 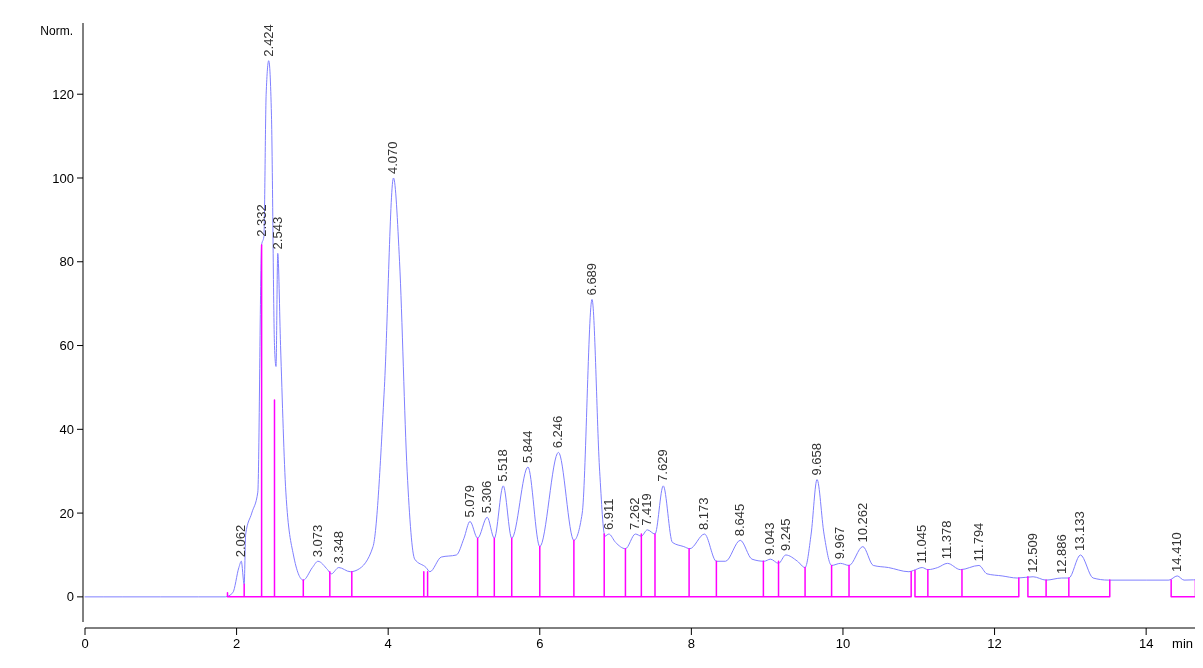 What do you see at coordinates (63, 178) in the screenshot?
I see `y-tick-label: 100` at bounding box center [63, 178].